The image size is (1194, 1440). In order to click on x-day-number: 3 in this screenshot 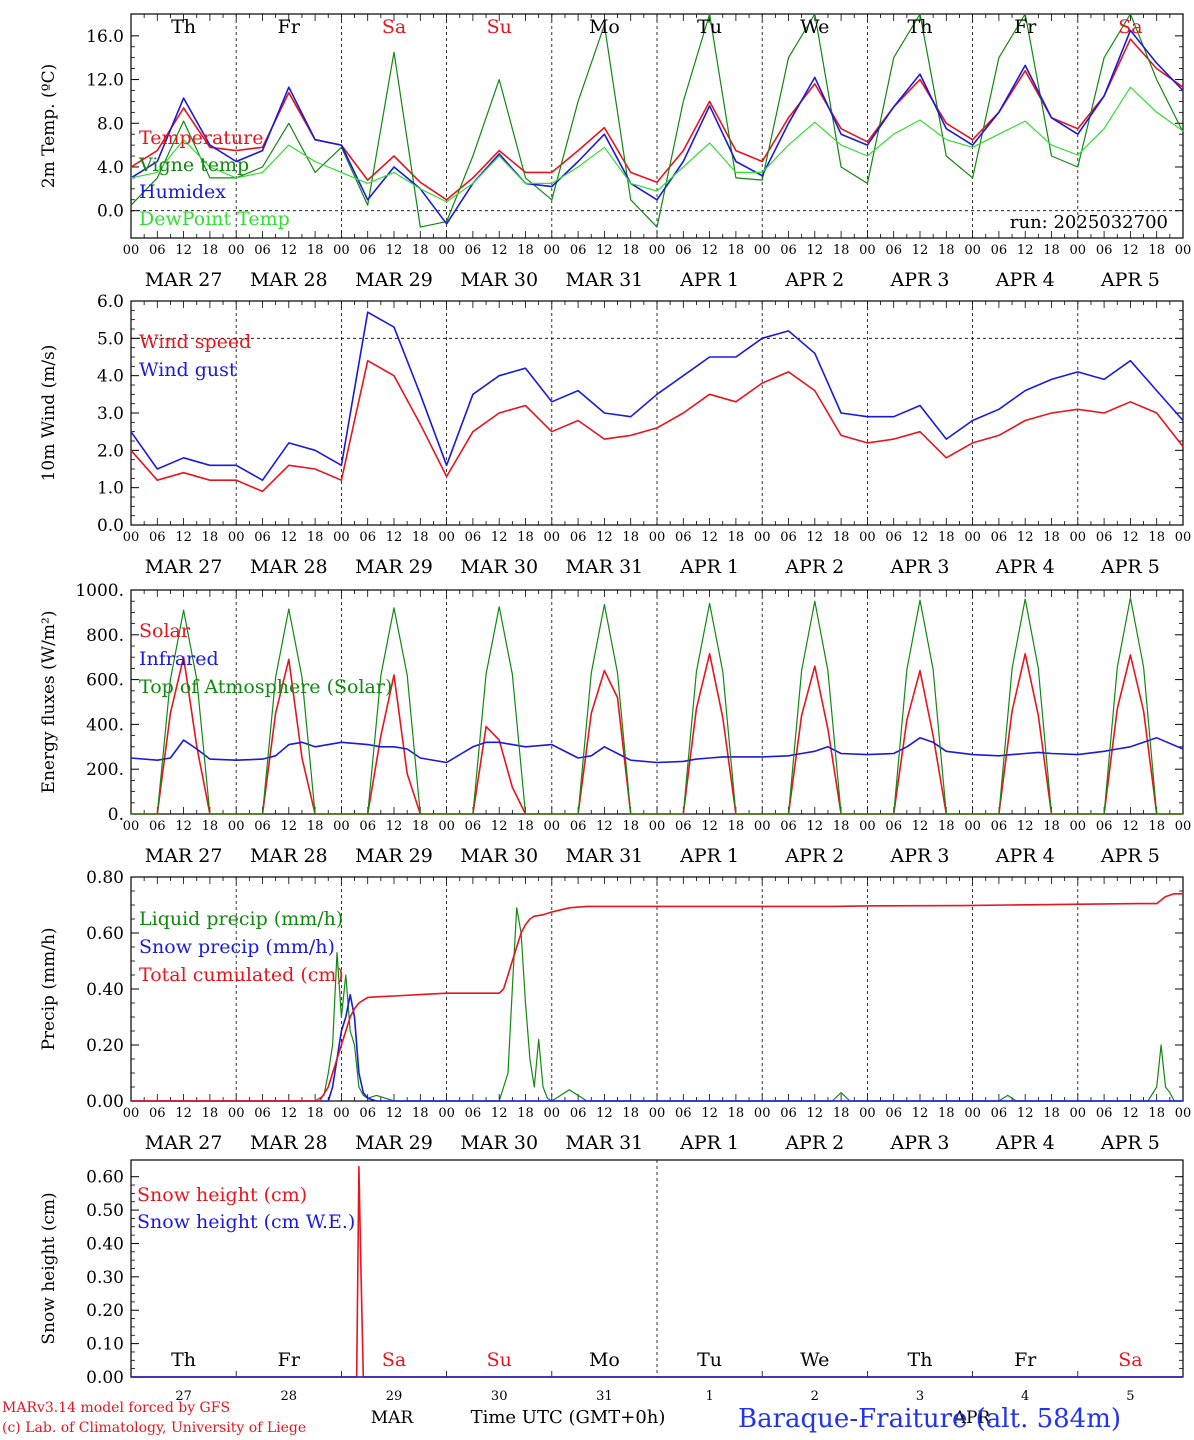, I will do `click(920, 1396)`.